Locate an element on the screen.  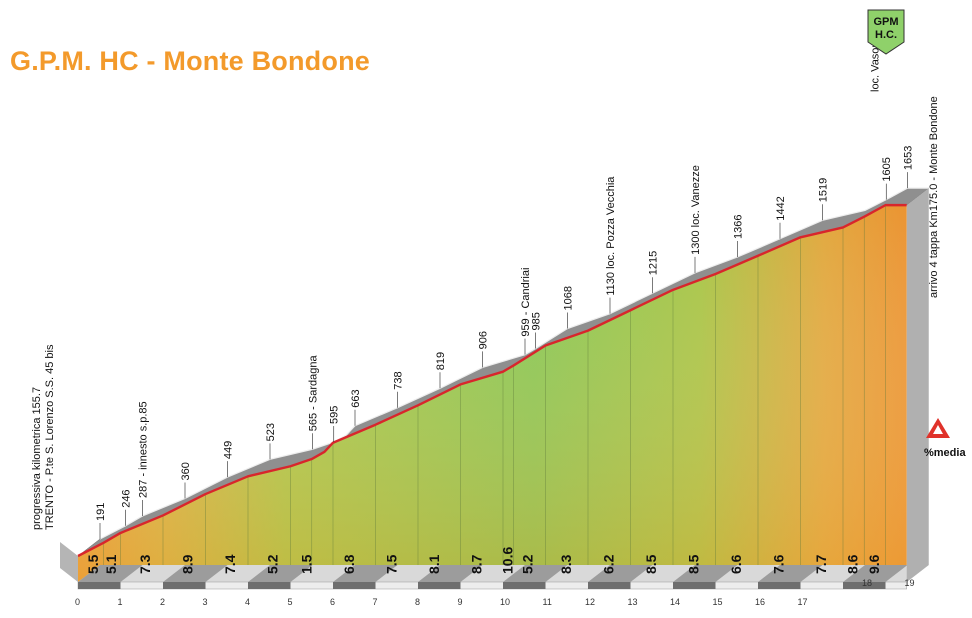
gradient-label: 6.6 is located at coordinates (736, 564).